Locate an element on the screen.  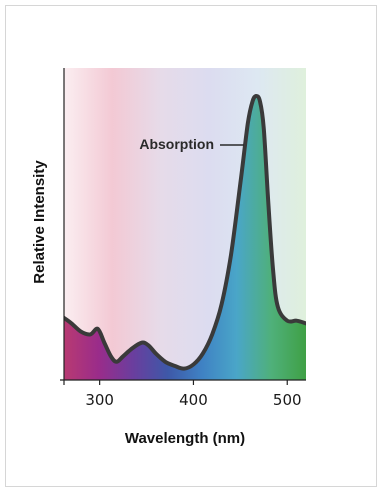
x-tick-label-400: 400 is located at coordinates (193, 400).